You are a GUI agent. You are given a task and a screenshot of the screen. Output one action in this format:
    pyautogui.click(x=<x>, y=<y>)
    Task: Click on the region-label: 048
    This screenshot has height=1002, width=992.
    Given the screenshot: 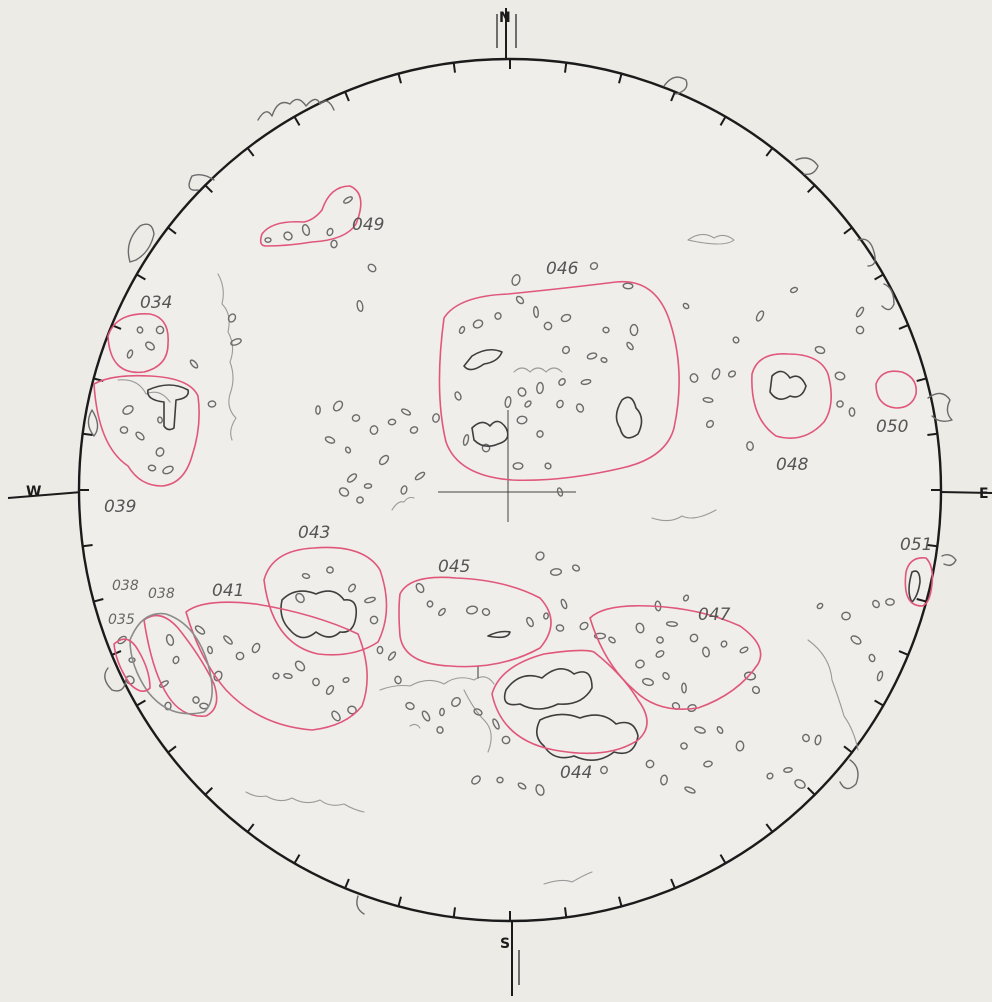 What is the action you would take?
    pyautogui.click(x=792, y=465)
    